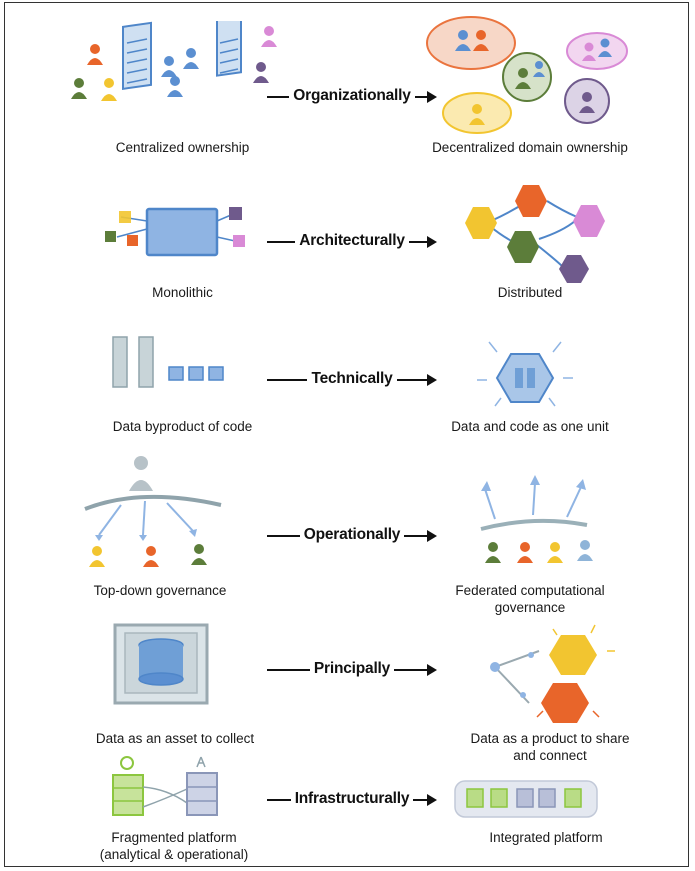 The image size is (695, 871). Describe the element at coordinates (526, 801) in the screenshot. I see `integrated-platform-illustration` at that location.